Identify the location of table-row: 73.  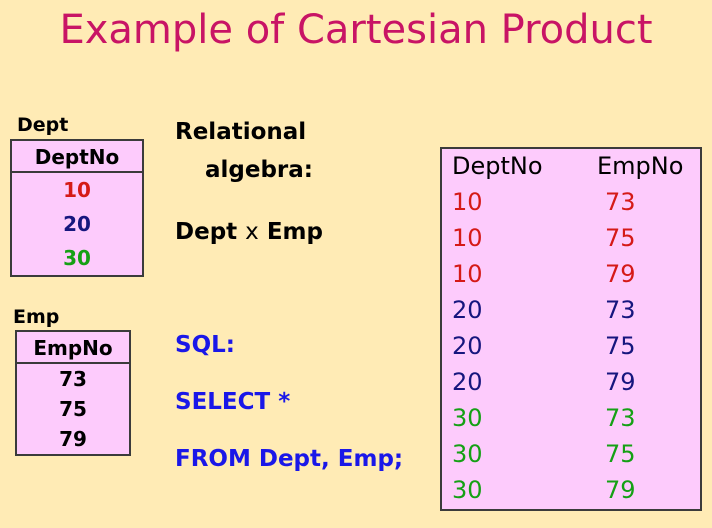
(73, 379).